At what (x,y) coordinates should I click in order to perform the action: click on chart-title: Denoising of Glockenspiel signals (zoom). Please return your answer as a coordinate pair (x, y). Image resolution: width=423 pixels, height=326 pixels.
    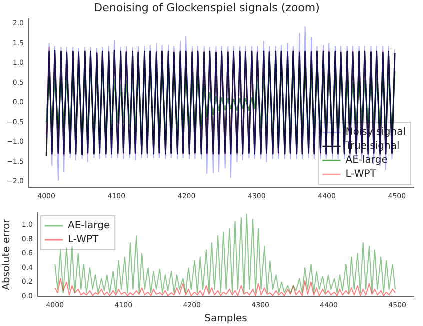
    Looking at the image, I should click on (207, 7).